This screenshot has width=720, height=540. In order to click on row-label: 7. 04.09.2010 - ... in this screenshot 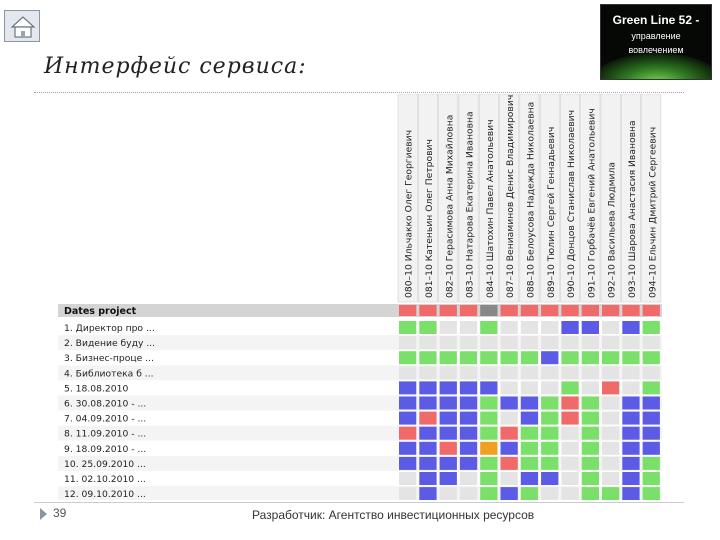, I will do `click(105, 419)`.